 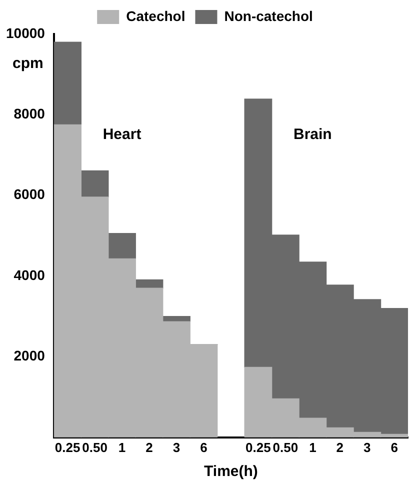 I want to click on y-tick-label: 2000, so click(x=30, y=356).